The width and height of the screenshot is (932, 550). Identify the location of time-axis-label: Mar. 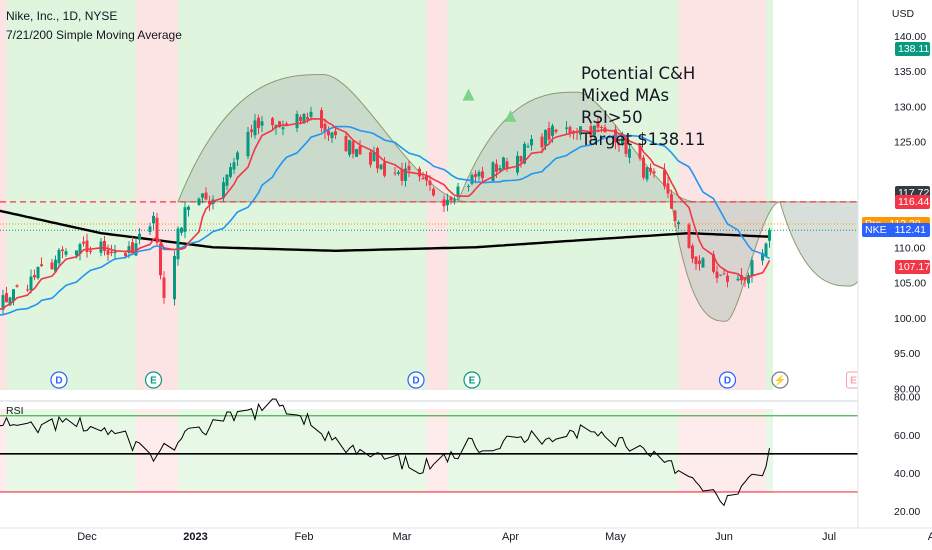
(402, 537).